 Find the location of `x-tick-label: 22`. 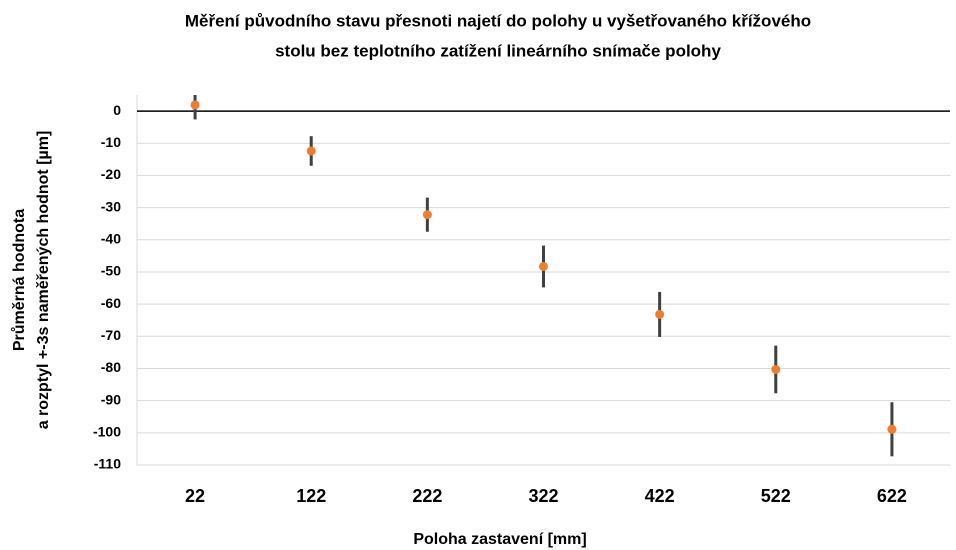

x-tick-label: 22 is located at coordinates (195, 496).